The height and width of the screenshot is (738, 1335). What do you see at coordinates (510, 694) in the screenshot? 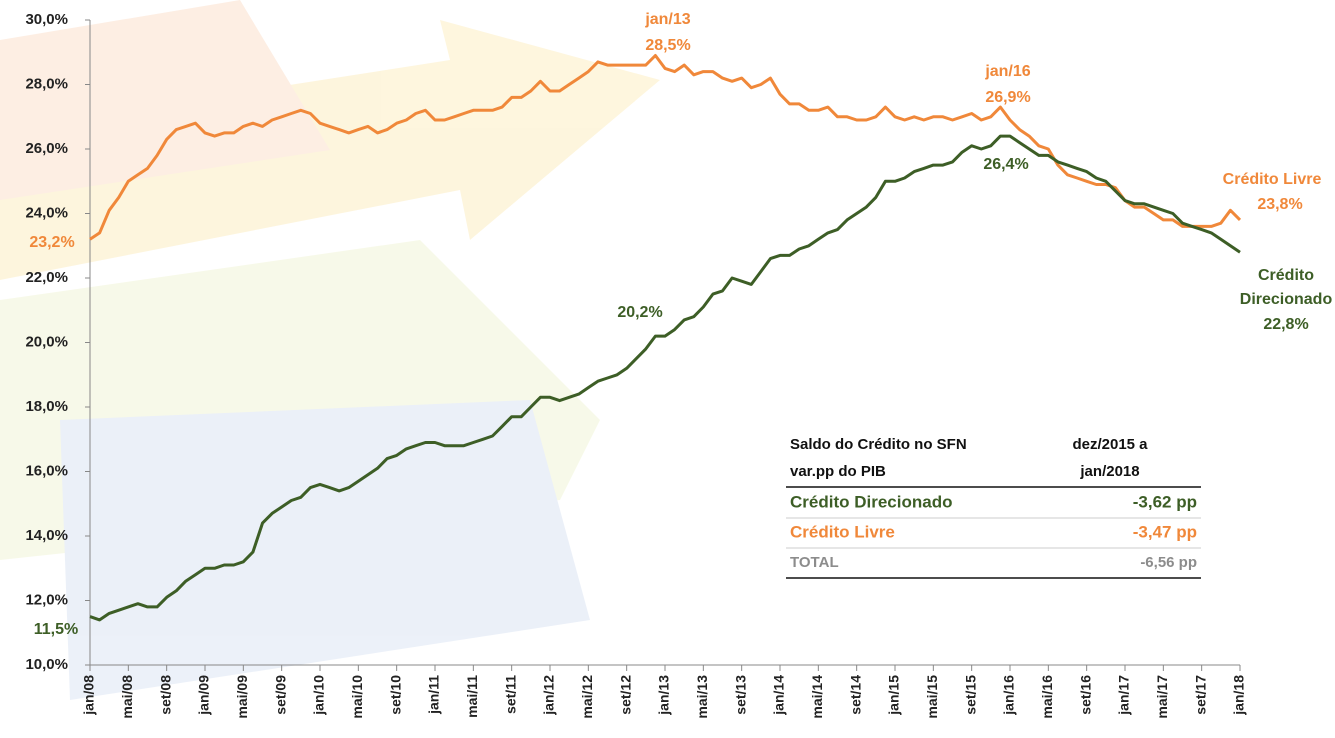
I see `x-tick-label: set/11` at bounding box center [510, 694].